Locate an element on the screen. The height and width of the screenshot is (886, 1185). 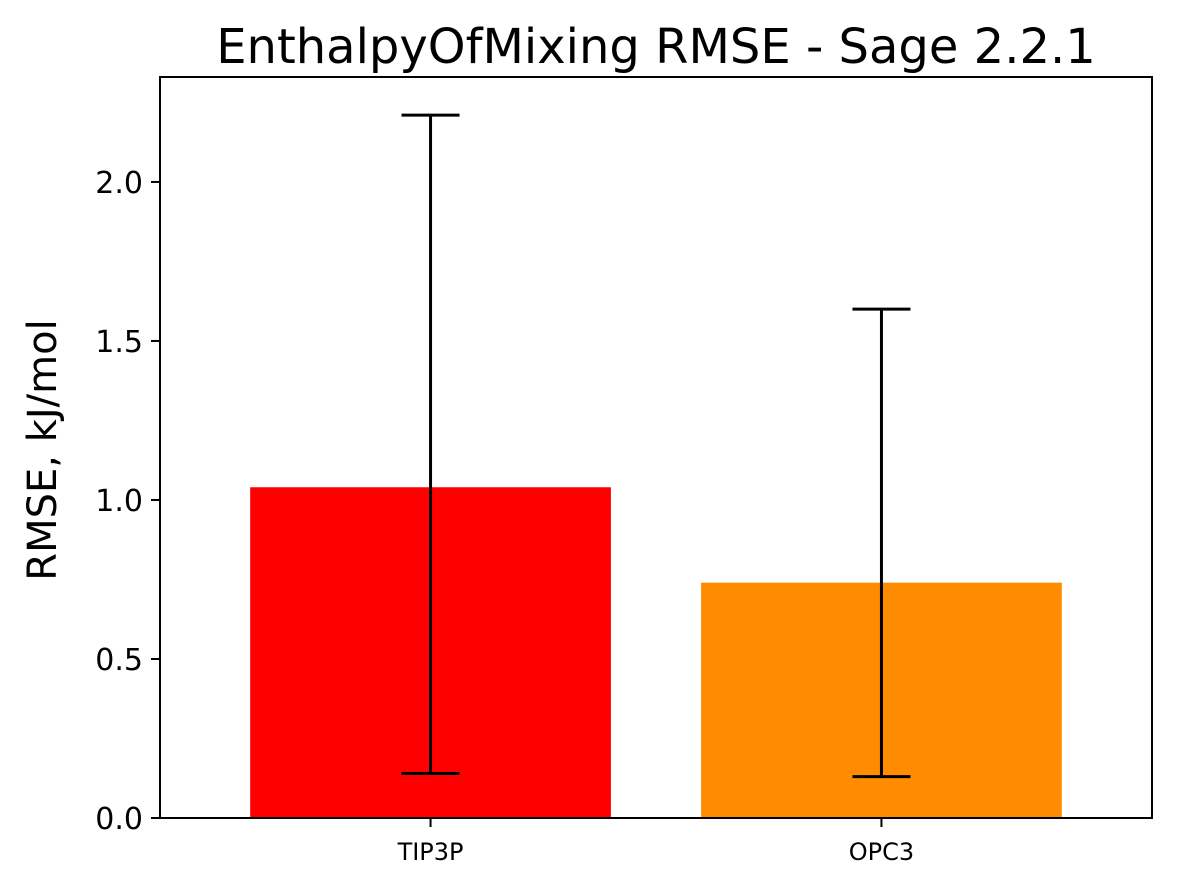
y-tick-label: 1.5 is located at coordinates (119, 342).